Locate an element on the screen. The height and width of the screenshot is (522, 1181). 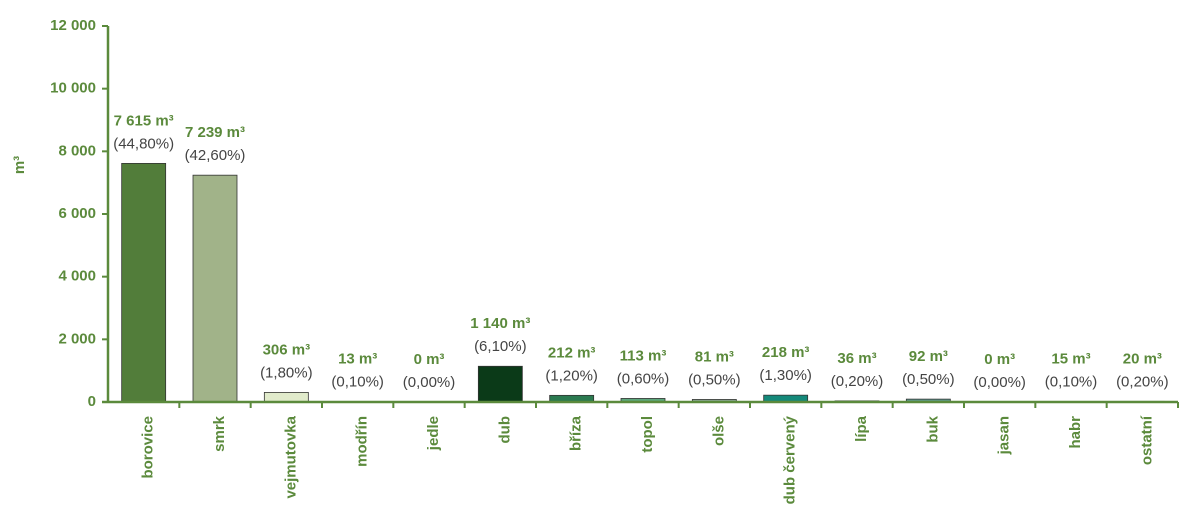
x-tick-label: jedle is located at coordinates (433, 433).